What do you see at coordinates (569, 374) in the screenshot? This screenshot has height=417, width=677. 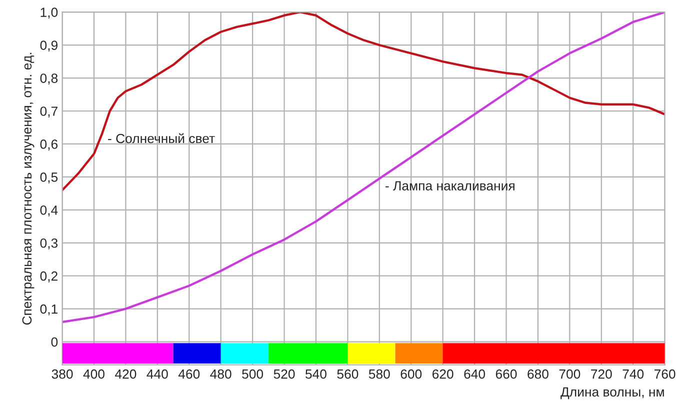 I see `x-tick-label: 700` at bounding box center [569, 374].